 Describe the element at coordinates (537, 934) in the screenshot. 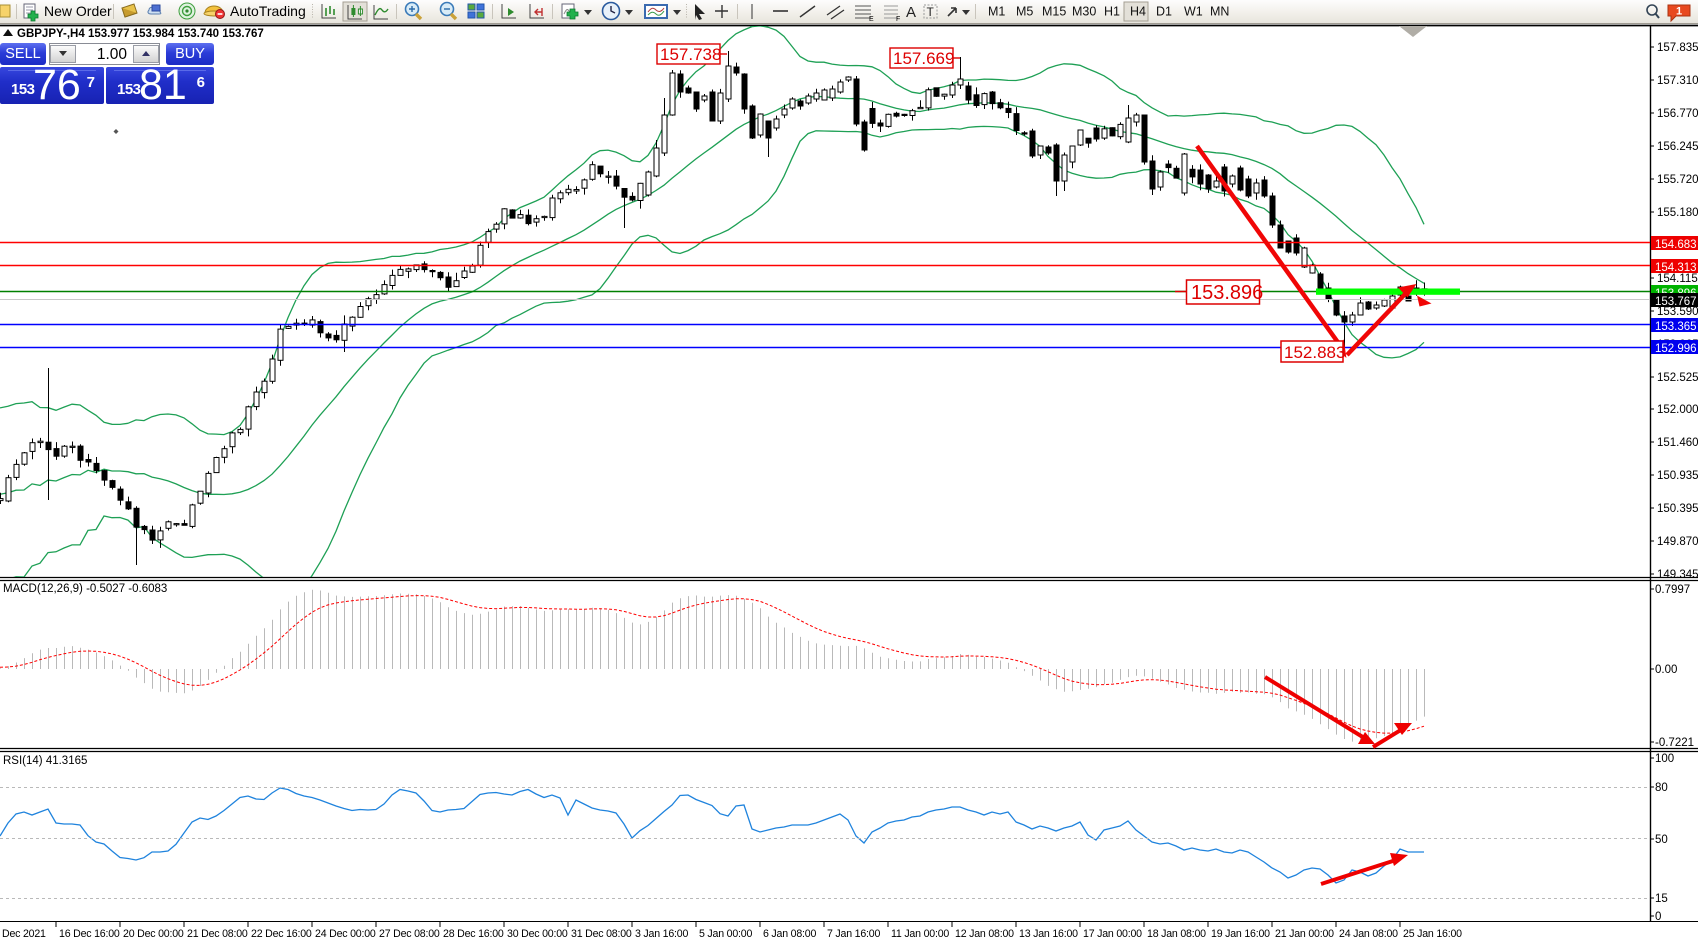

I see `svg-text: 30 Dec 00:00` at that location.